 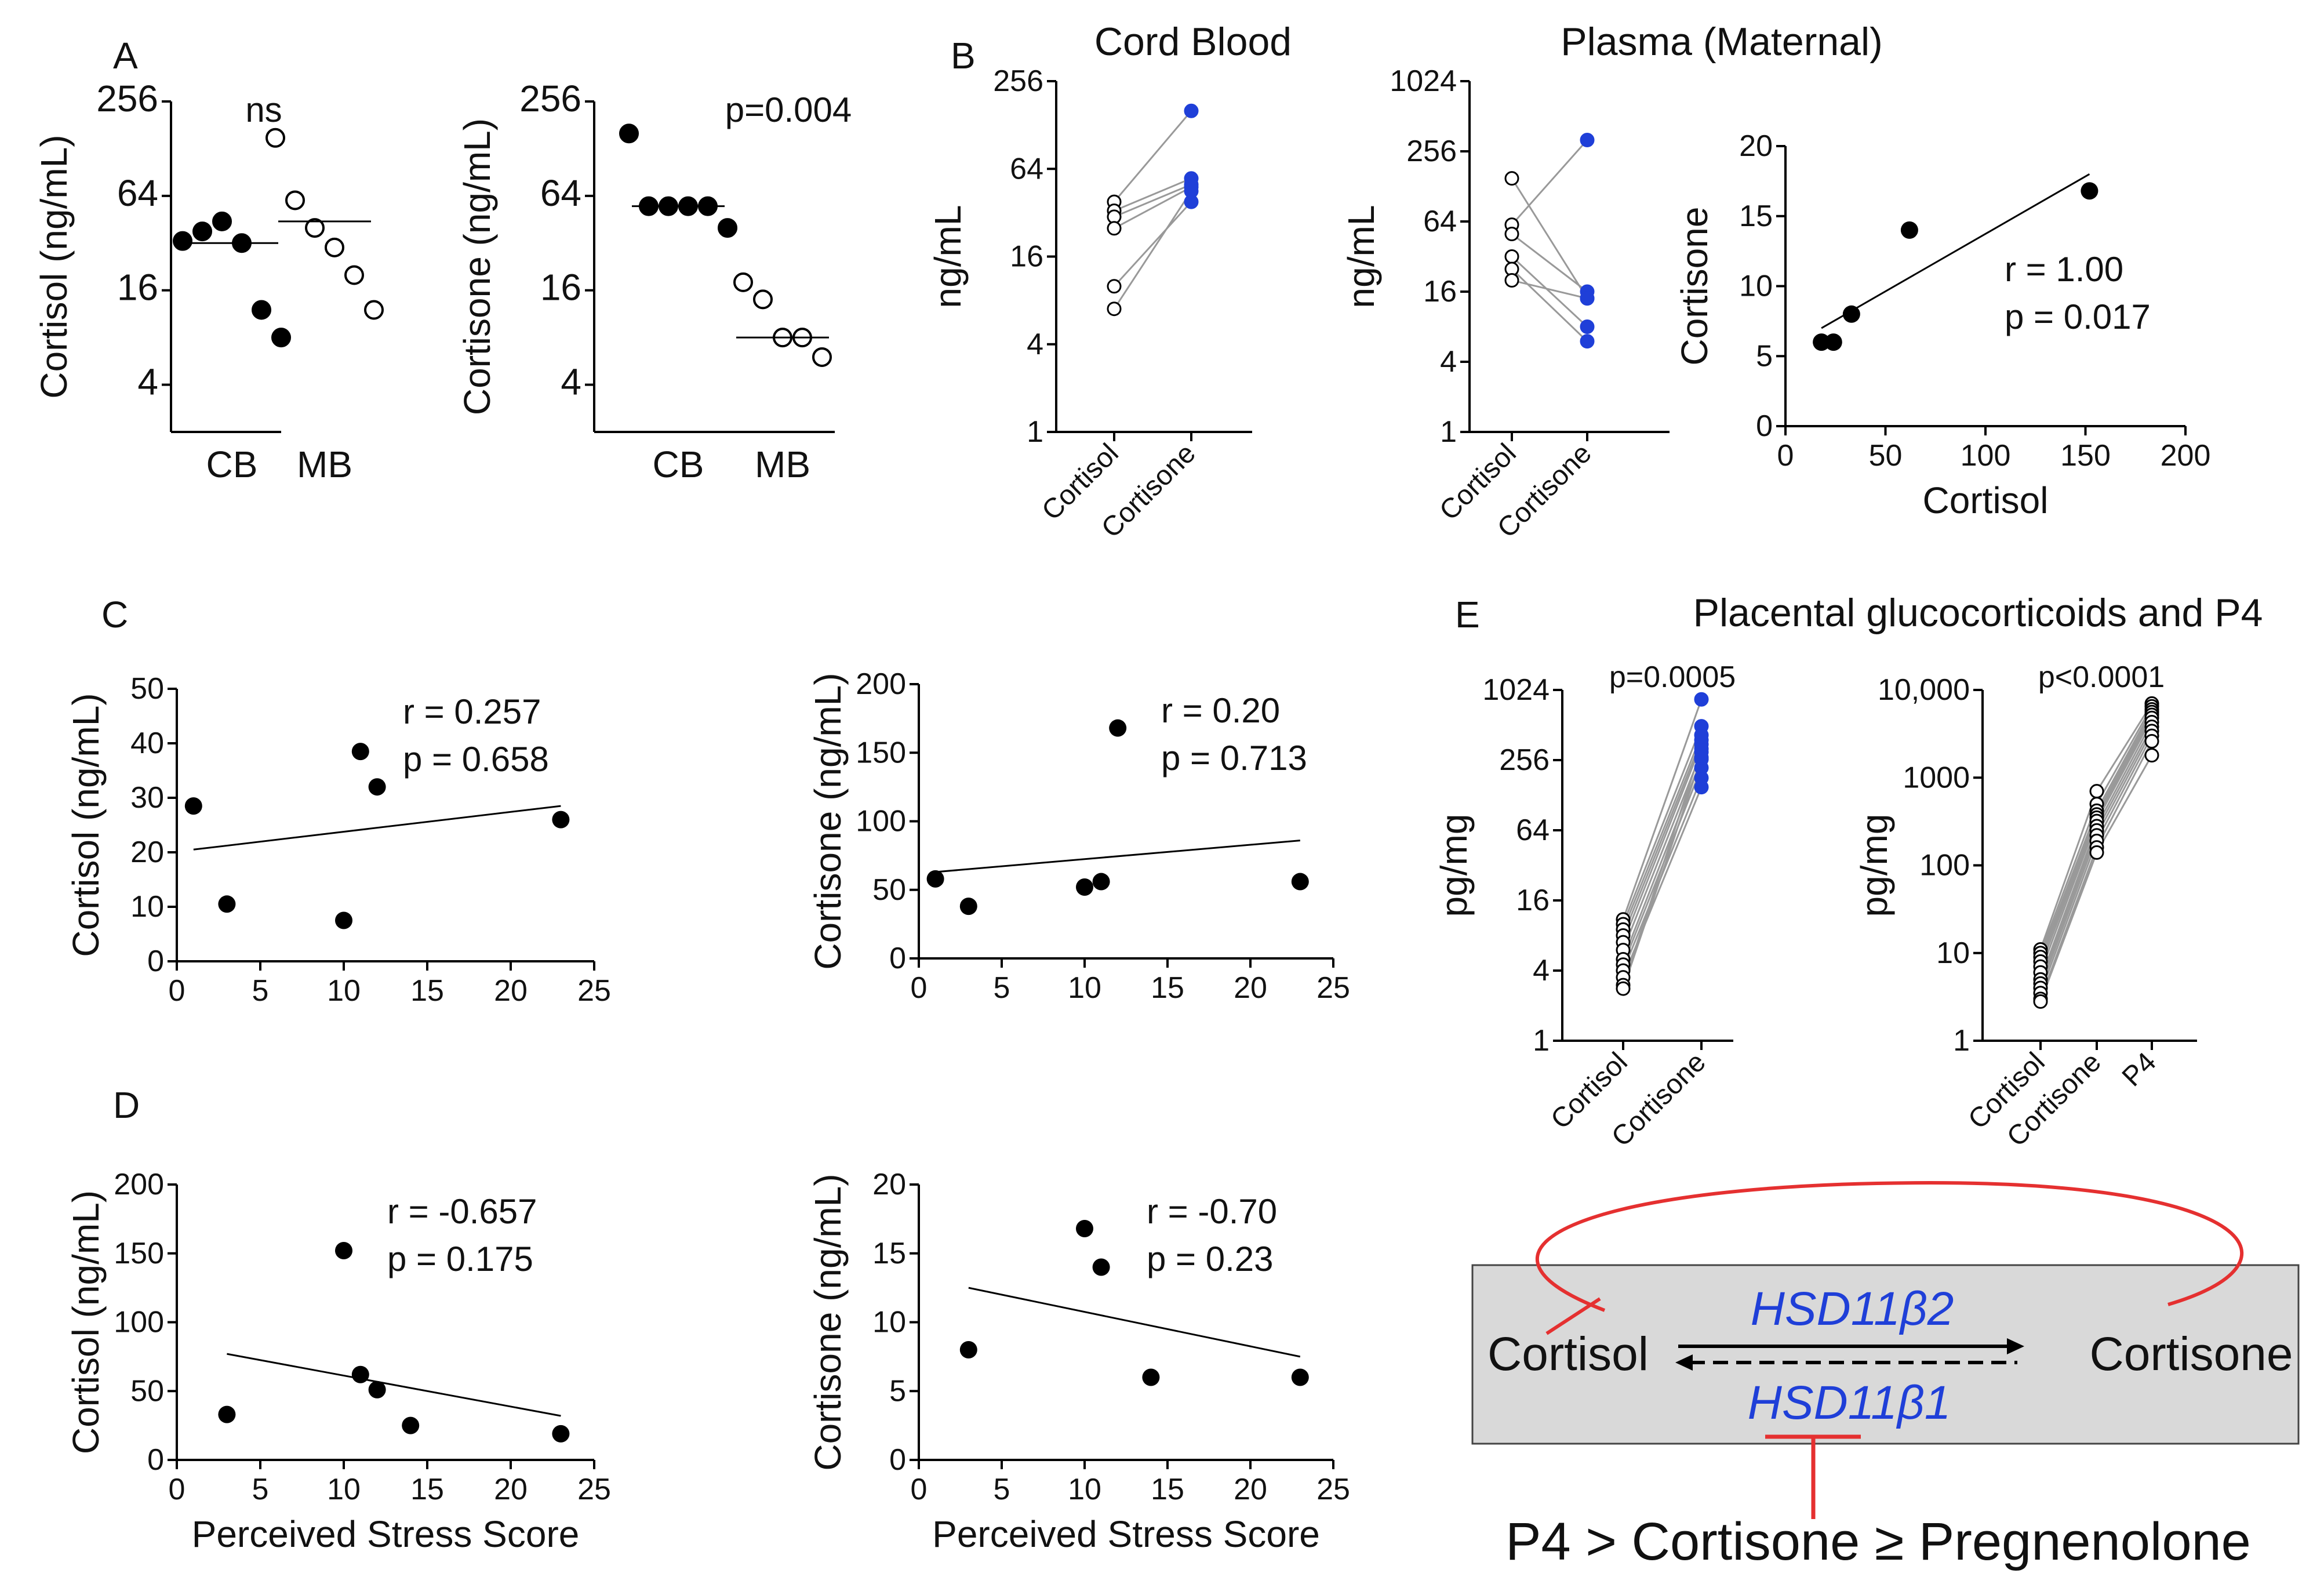 What do you see at coordinates (2101, 677) in the screenshot?
I see `significance-label: p<0.0001` at bounding box center [2101, 677].